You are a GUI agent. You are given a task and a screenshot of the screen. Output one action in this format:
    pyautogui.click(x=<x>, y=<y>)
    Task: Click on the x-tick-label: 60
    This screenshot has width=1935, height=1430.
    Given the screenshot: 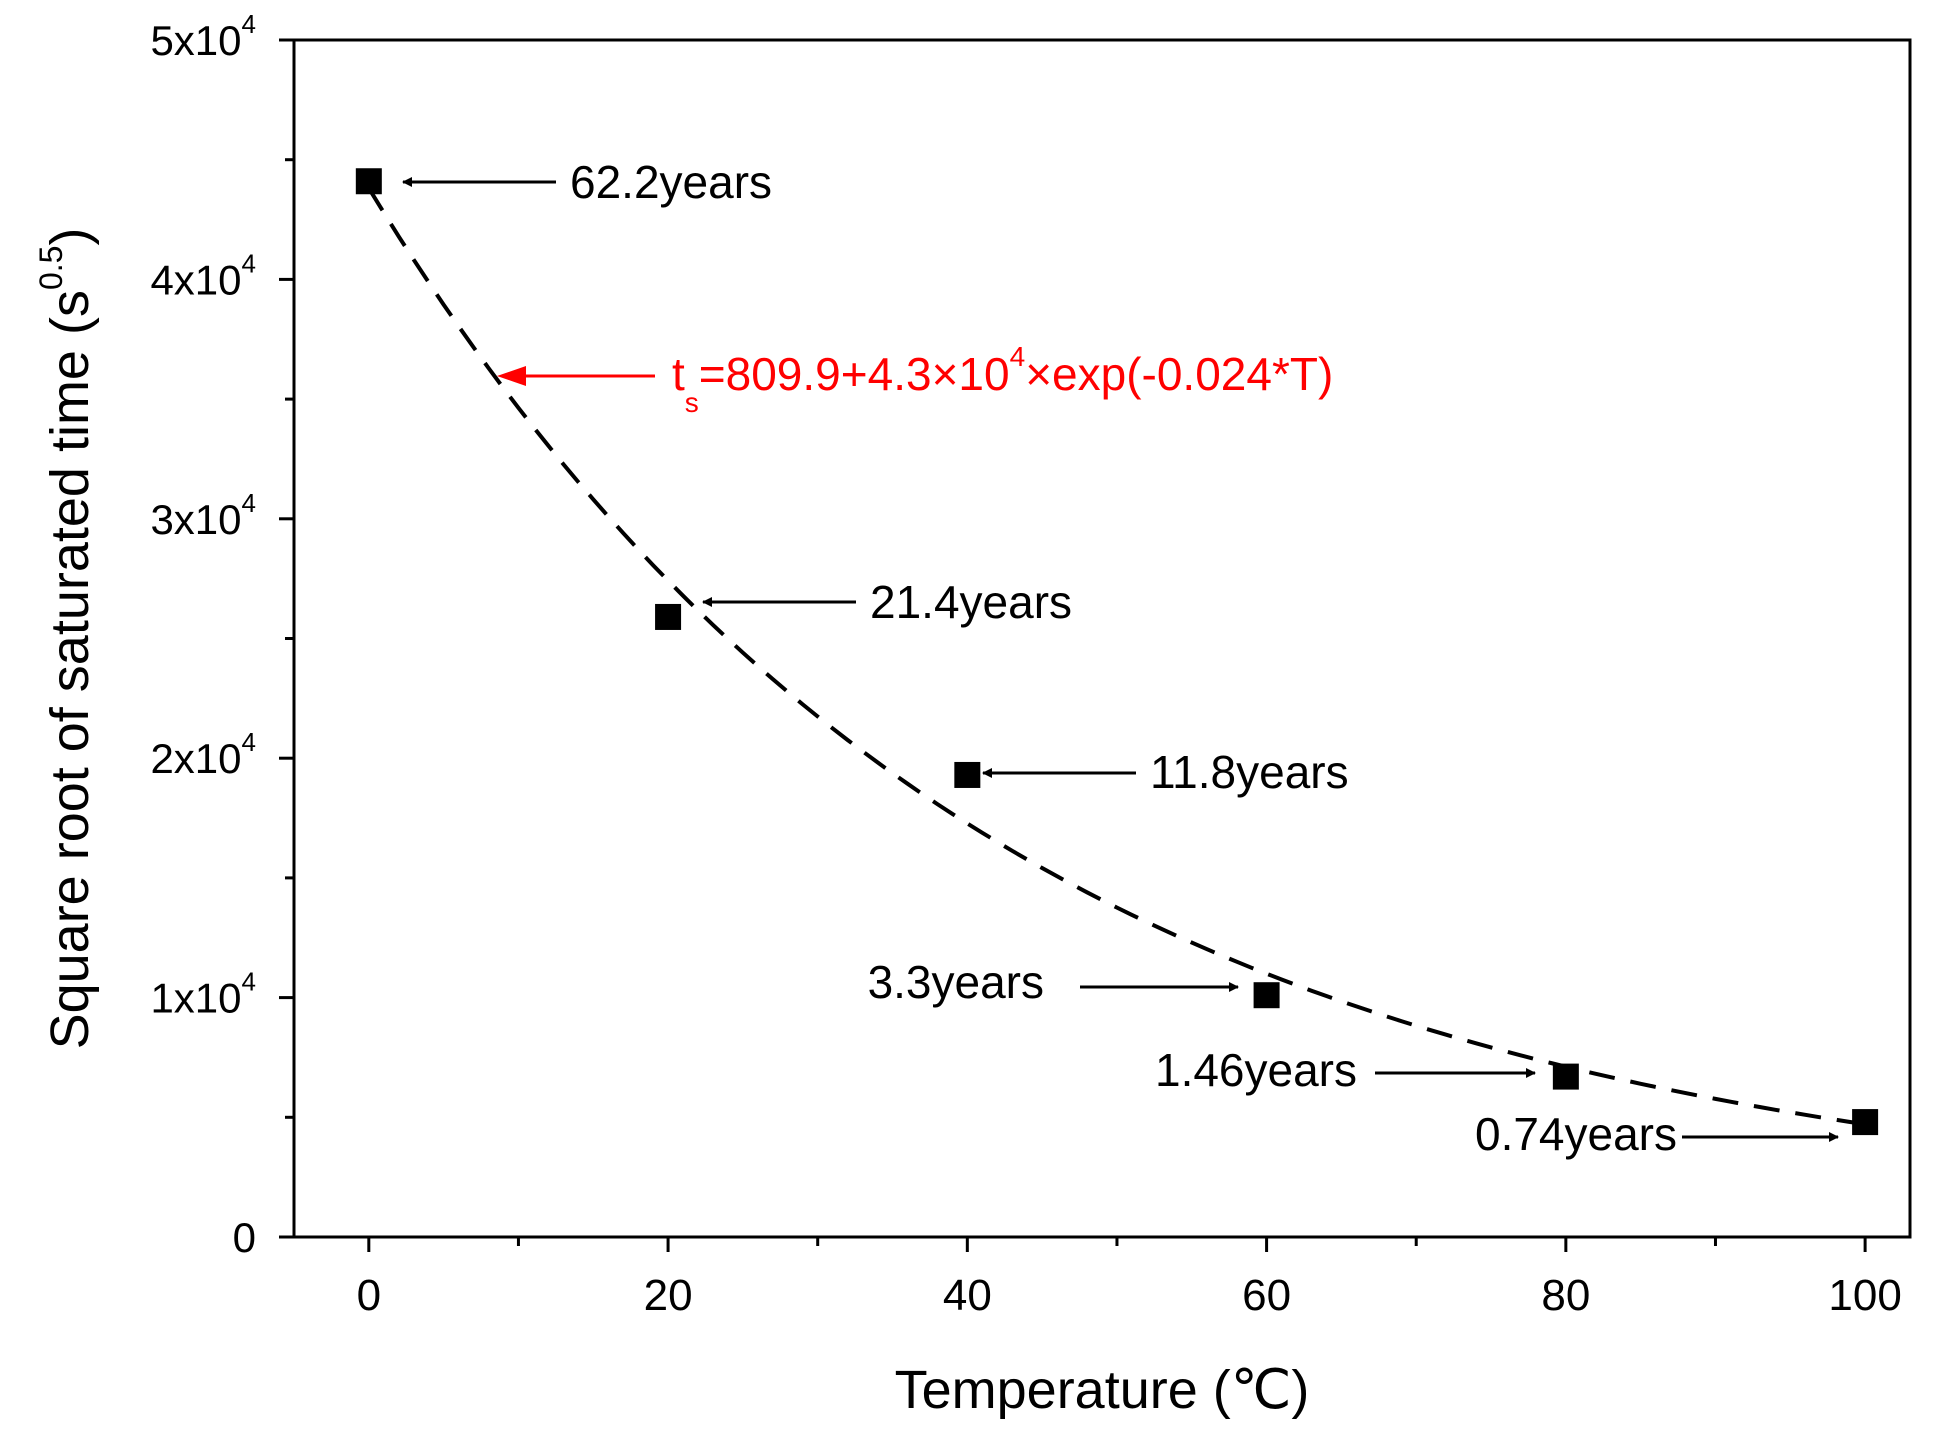 What is the action you would take?
    pyautogui.click(x=1266, y=1295)
    